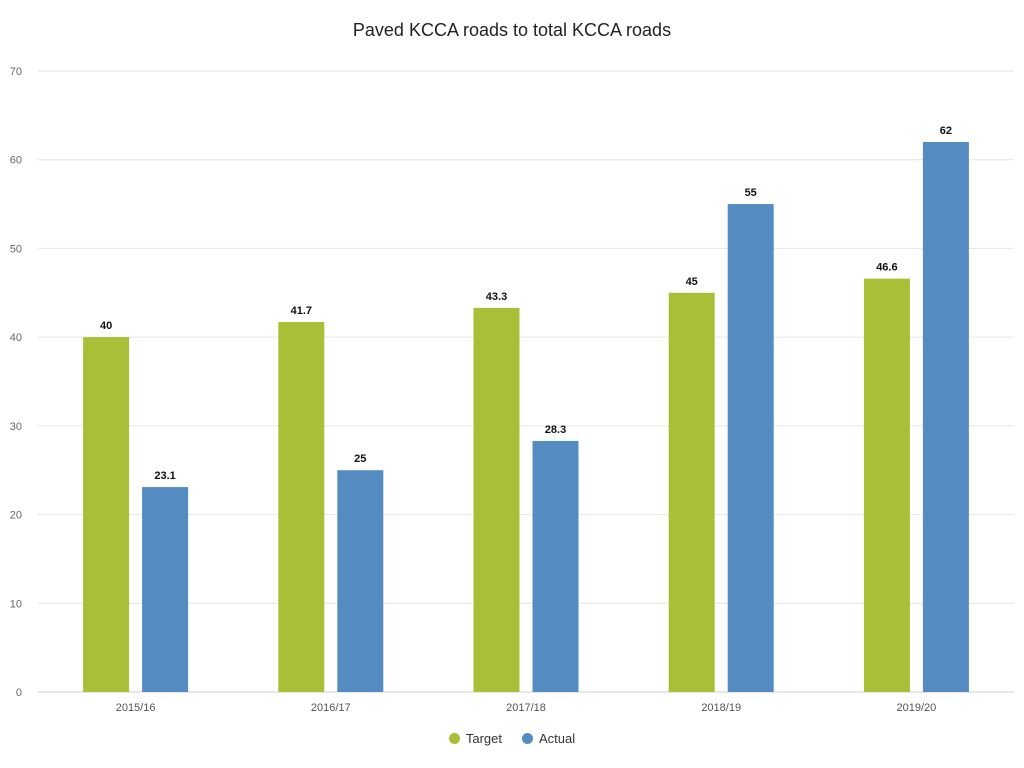 Image resolution: width=1024 pixels, height=768 pixels. I want to click on legend-swatch-actual, so click(527, 738).